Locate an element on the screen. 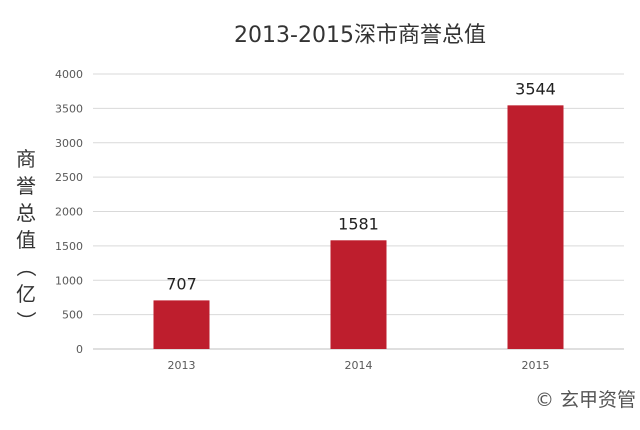  x-tick-labels: 2013 2014 2015 is located at coordinates (359, 365).